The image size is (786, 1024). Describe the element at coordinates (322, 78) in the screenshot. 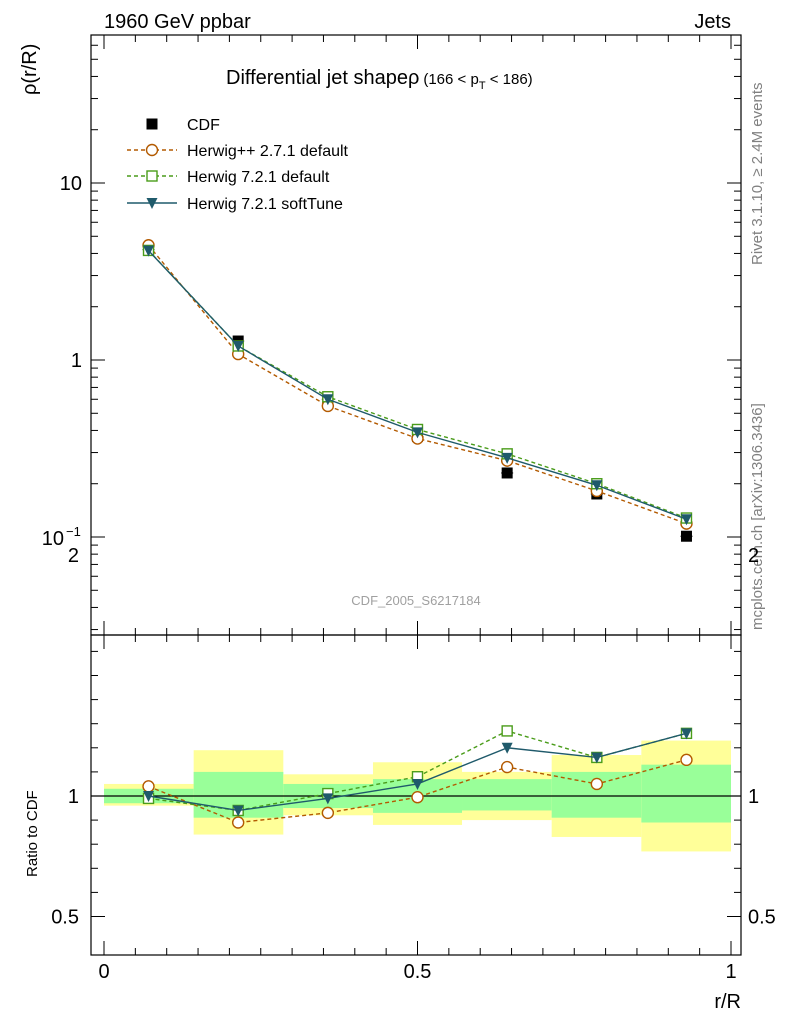

I see `chart-title-main: Differential jet shapeρ` at that location.